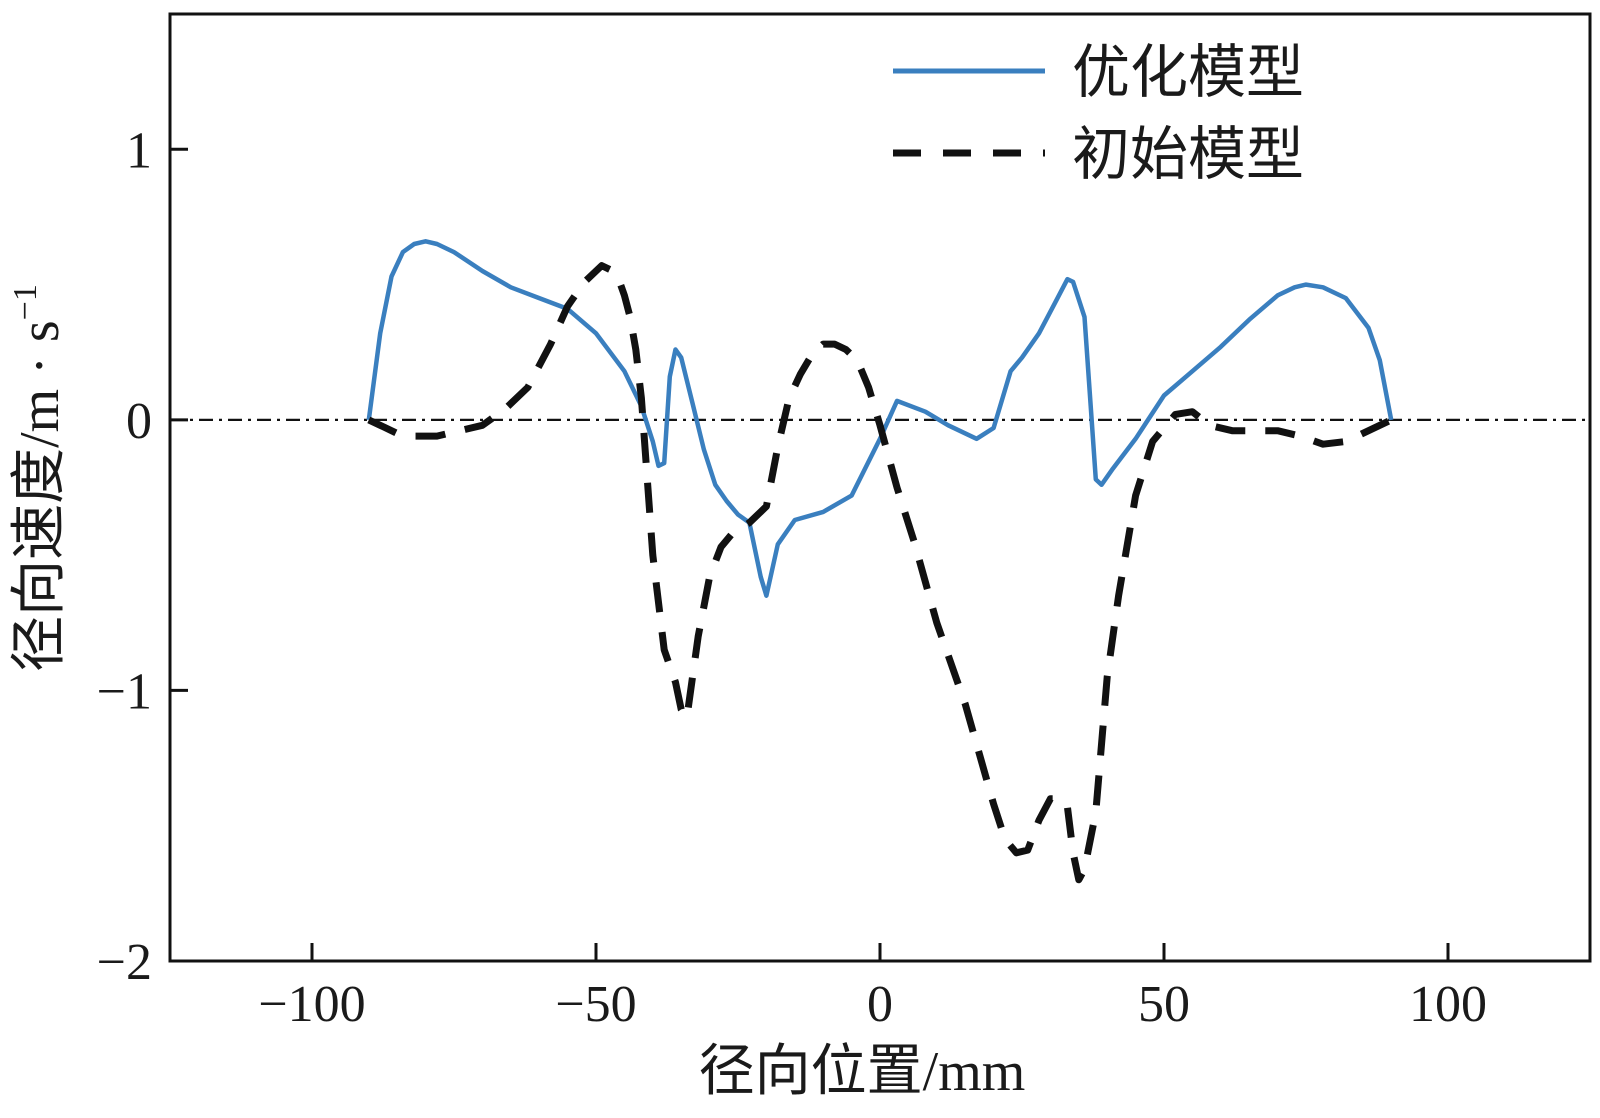 Image resolution: width=1600 pixels, height=1118 pixels. Describe the element at coordinates (124, 691) in the screenshot. I see `y-tick-label: −1` at that location.